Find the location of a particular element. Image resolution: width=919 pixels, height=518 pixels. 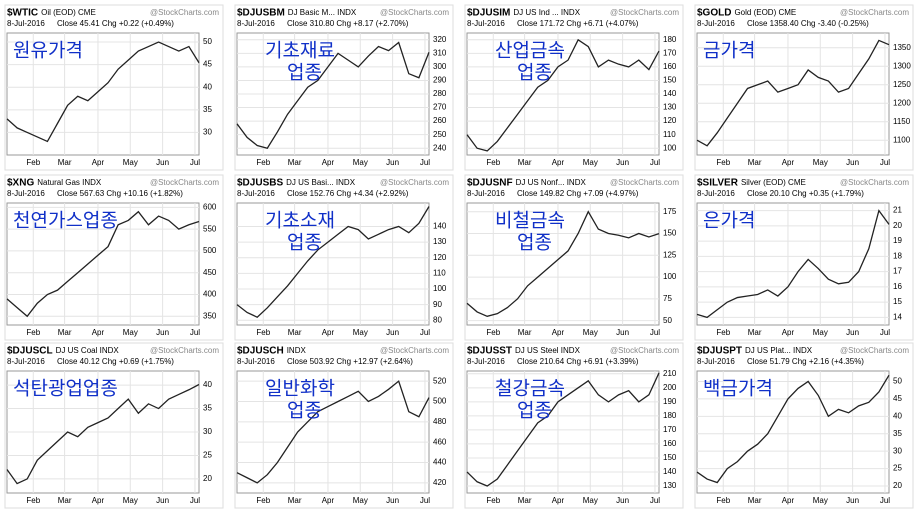

y-tick-label: 270 is located at coordinates (440, 107).